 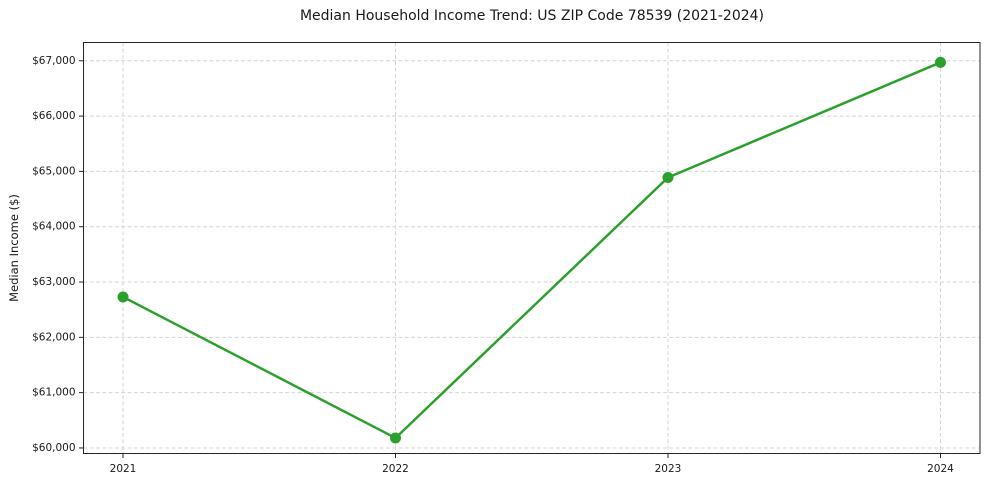 What do you see at coordinates (53, 227) in the screenshot?
I see `y-tick-label: $64,000` at bounding box center [53, 227].